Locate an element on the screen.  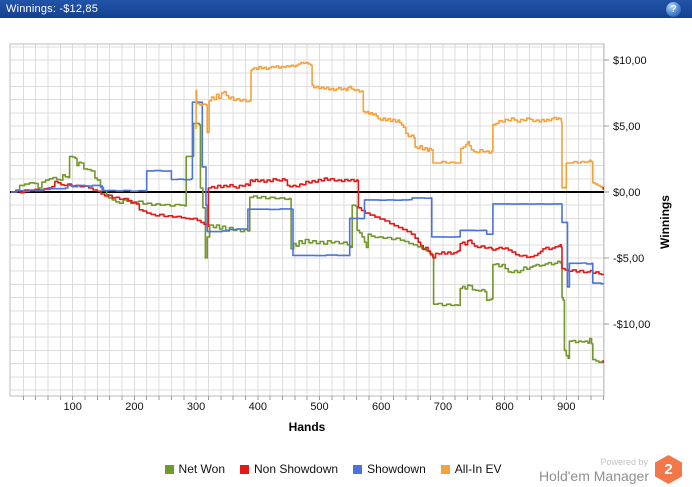
legend-swatch-showdown is located at coordinates (358, 469).